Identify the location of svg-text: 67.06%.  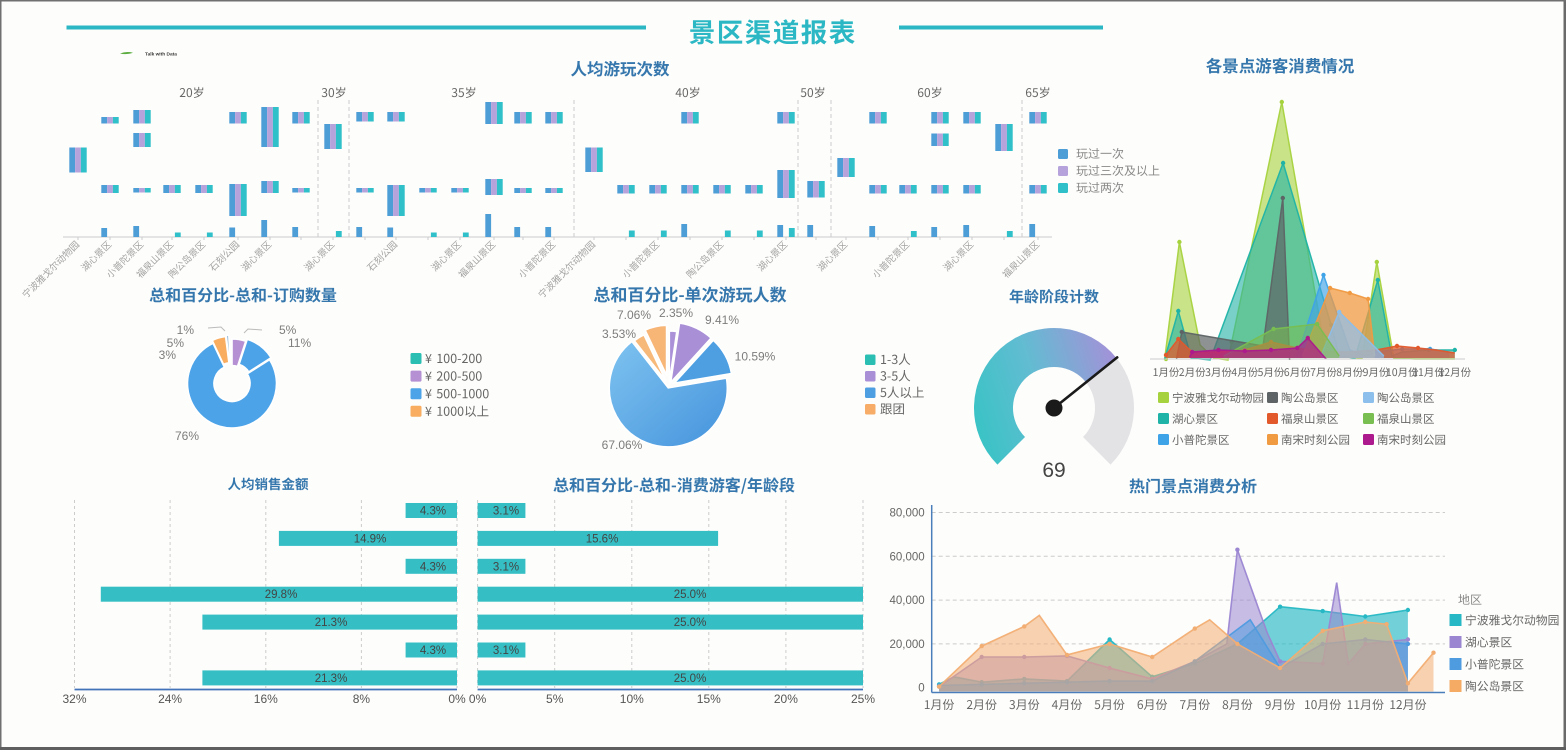
(622, 445).